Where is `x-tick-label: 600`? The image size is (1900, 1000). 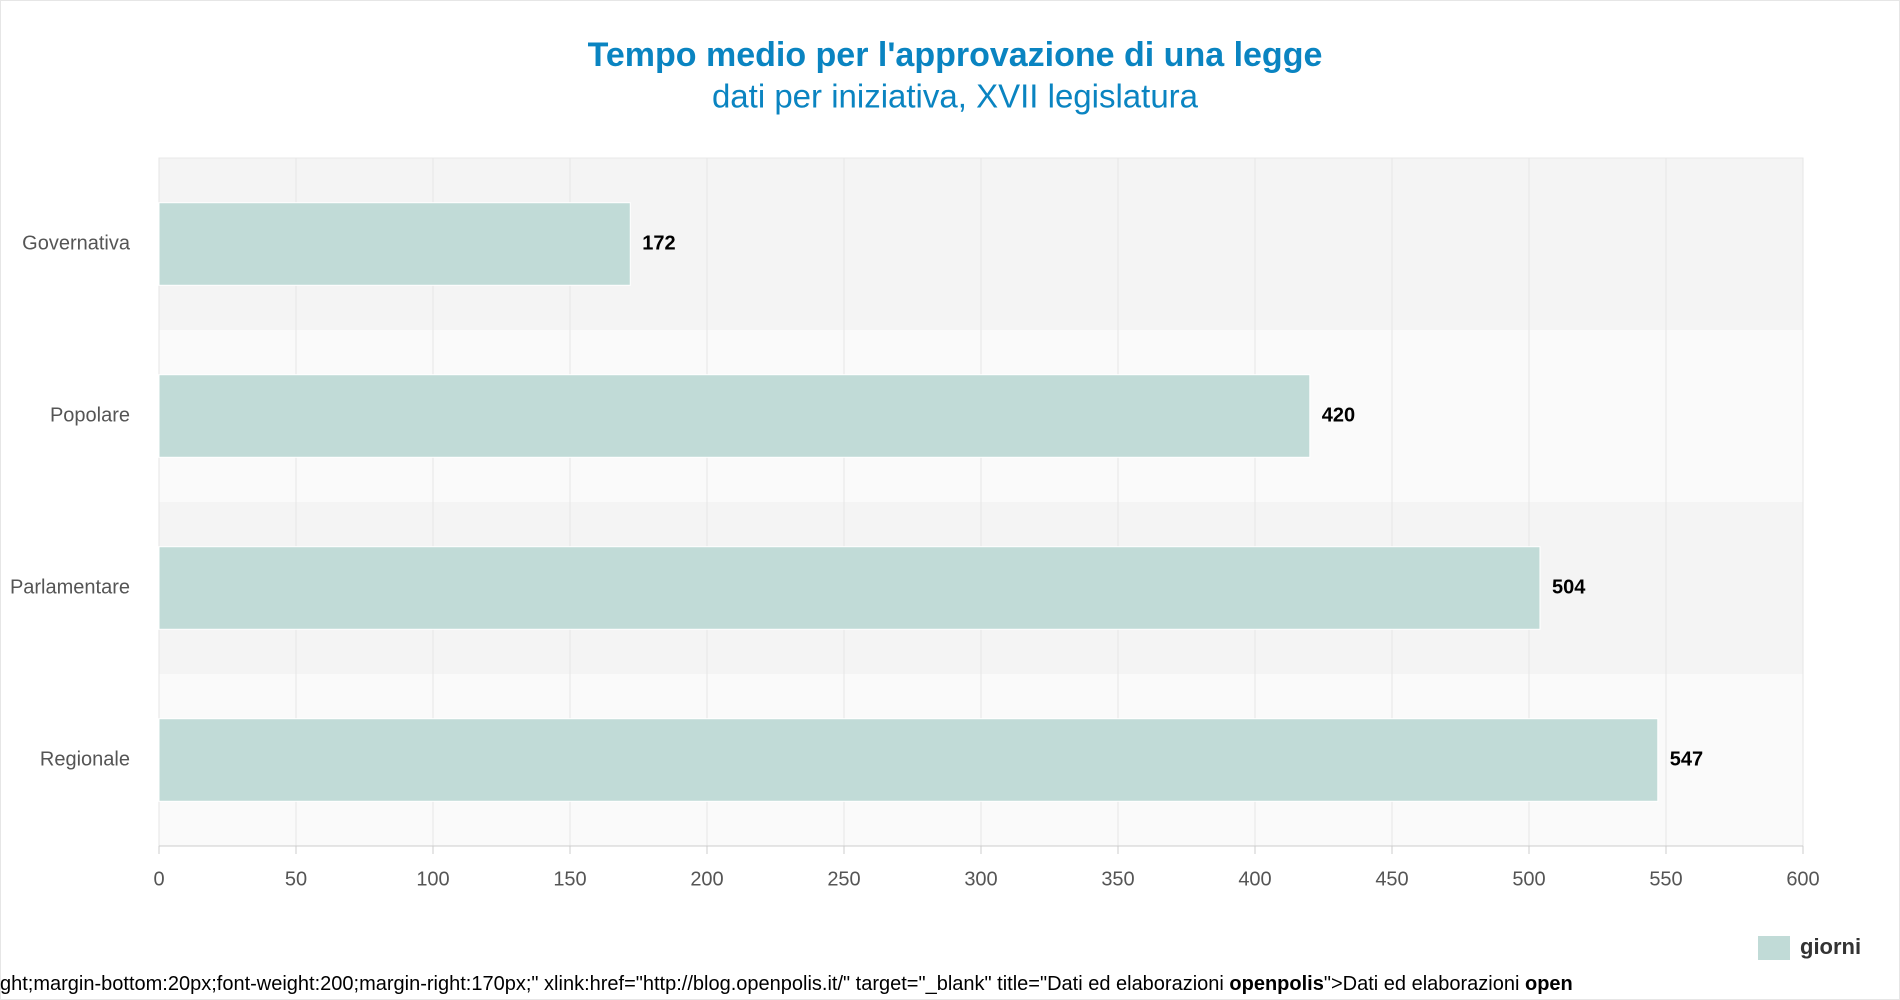 x-tick-label: 600 is located at coordinates (1802, 879).